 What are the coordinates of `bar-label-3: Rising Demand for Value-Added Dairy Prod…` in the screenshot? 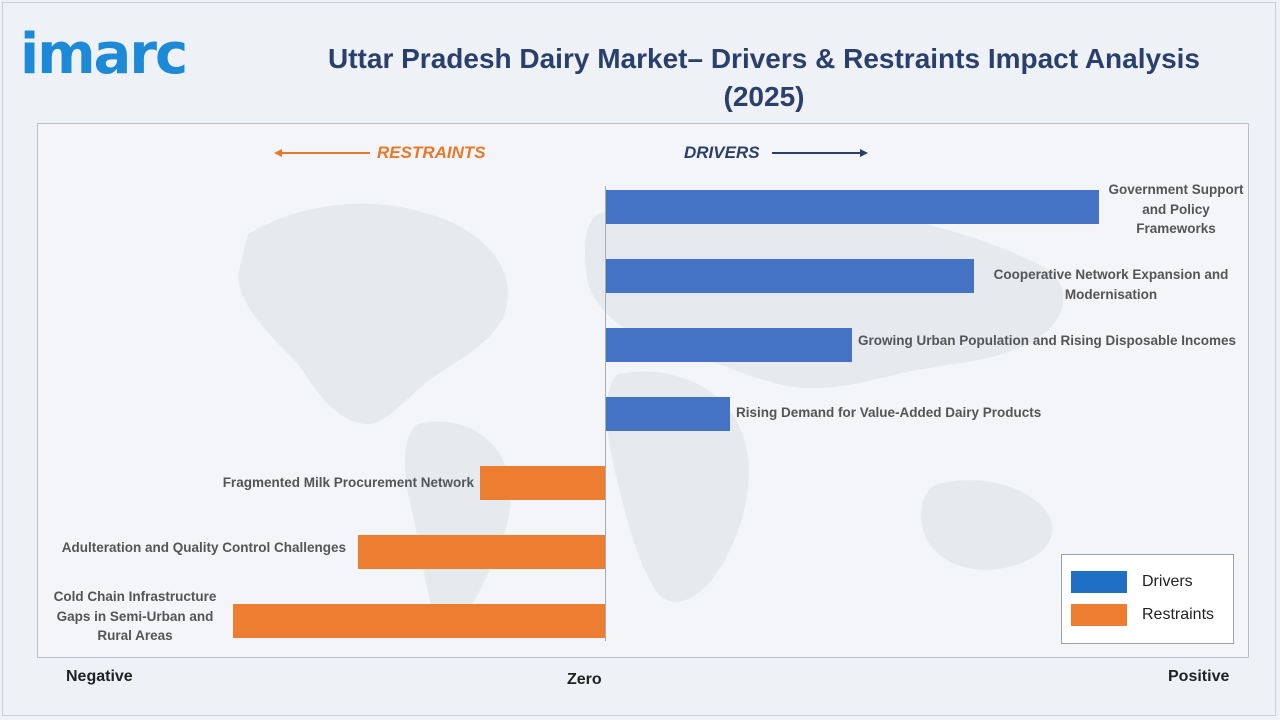 It's located at (889, 412).